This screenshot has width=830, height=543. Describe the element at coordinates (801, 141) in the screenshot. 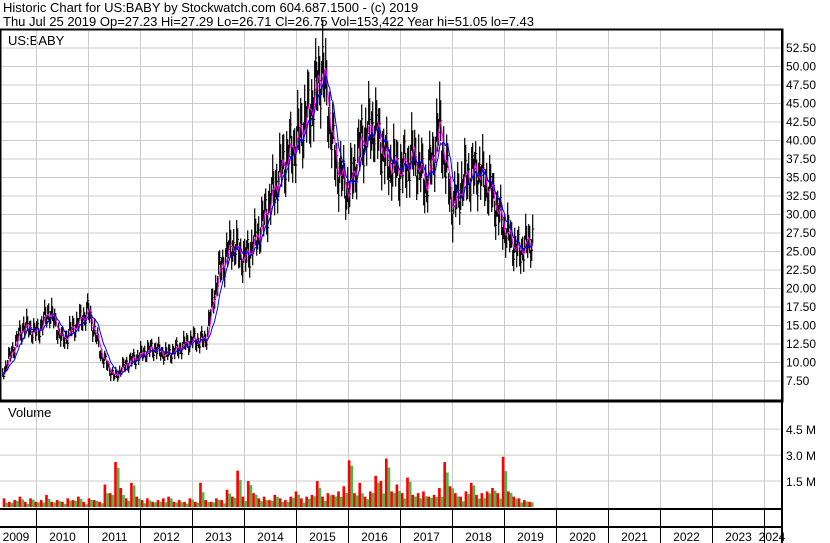

I see `price-tick-label: 40.00` at that location.